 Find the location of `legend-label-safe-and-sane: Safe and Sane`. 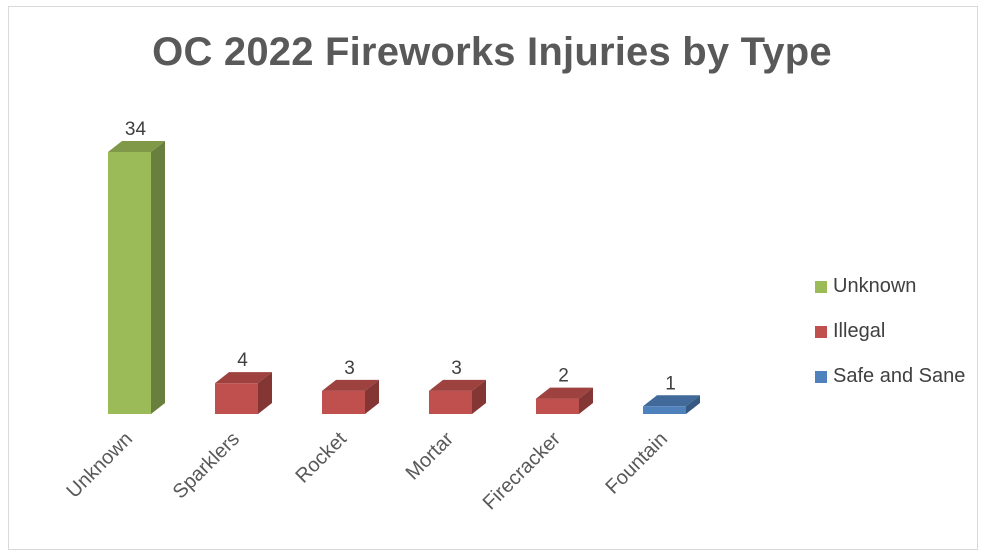

legend-label-safe-and-sane: Safe and Sane is located at coordinates (899, 376).